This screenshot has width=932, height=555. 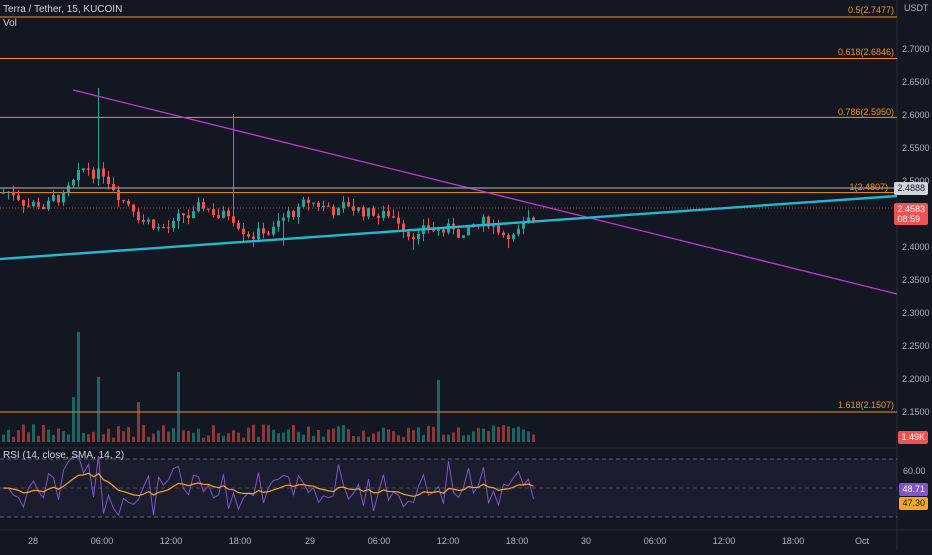 I want to click on price-tick: 2.5000, so click(x=916, y=181).